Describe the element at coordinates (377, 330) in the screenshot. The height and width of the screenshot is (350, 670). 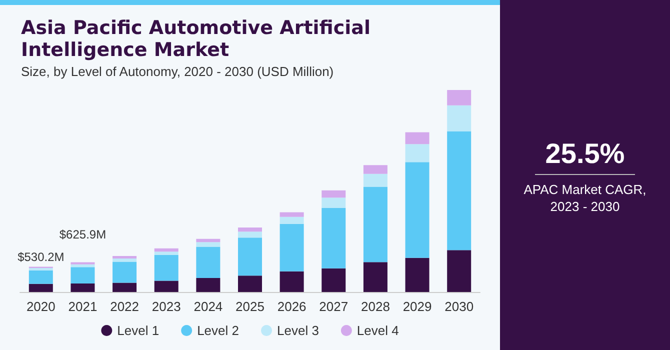
I see `legend-label: Level 4` at that location.